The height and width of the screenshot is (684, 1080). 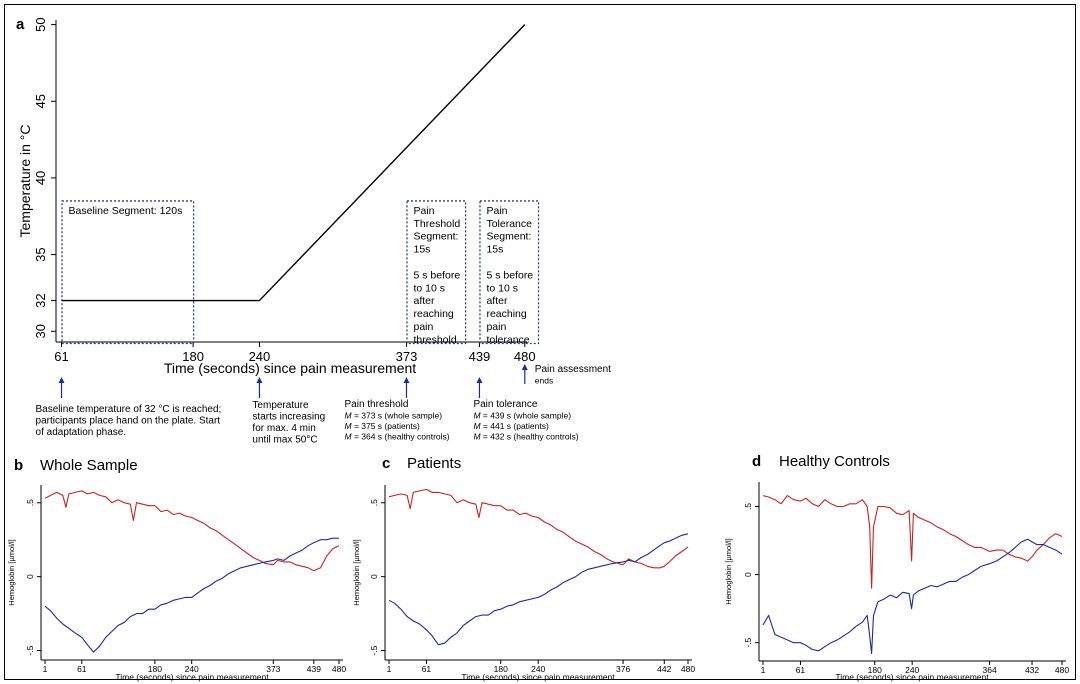 What do you see at coordinates (288, 417) in the screenshot?
I see `annotation-text-line: starts increasing` at bounding box center [288, 417].